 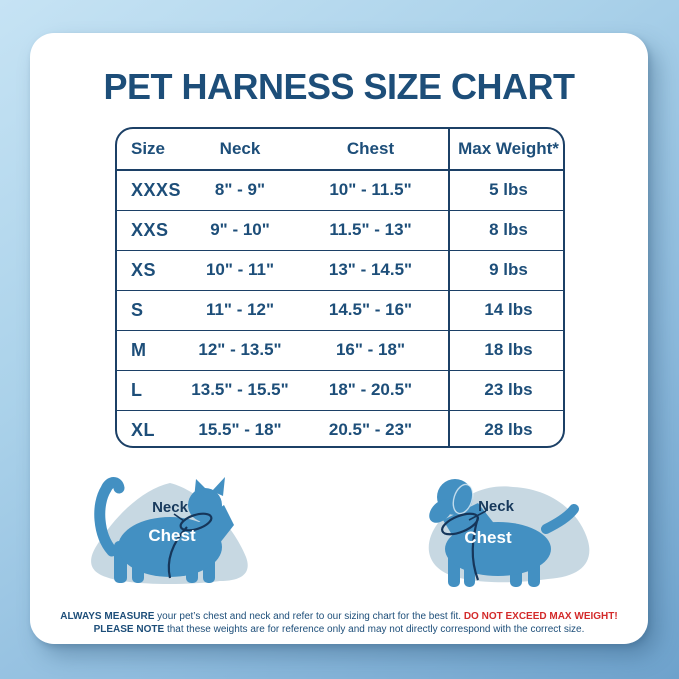 I want to click on page-title: PET HARNESS SIZE CHART, so click(x=339, y=86).